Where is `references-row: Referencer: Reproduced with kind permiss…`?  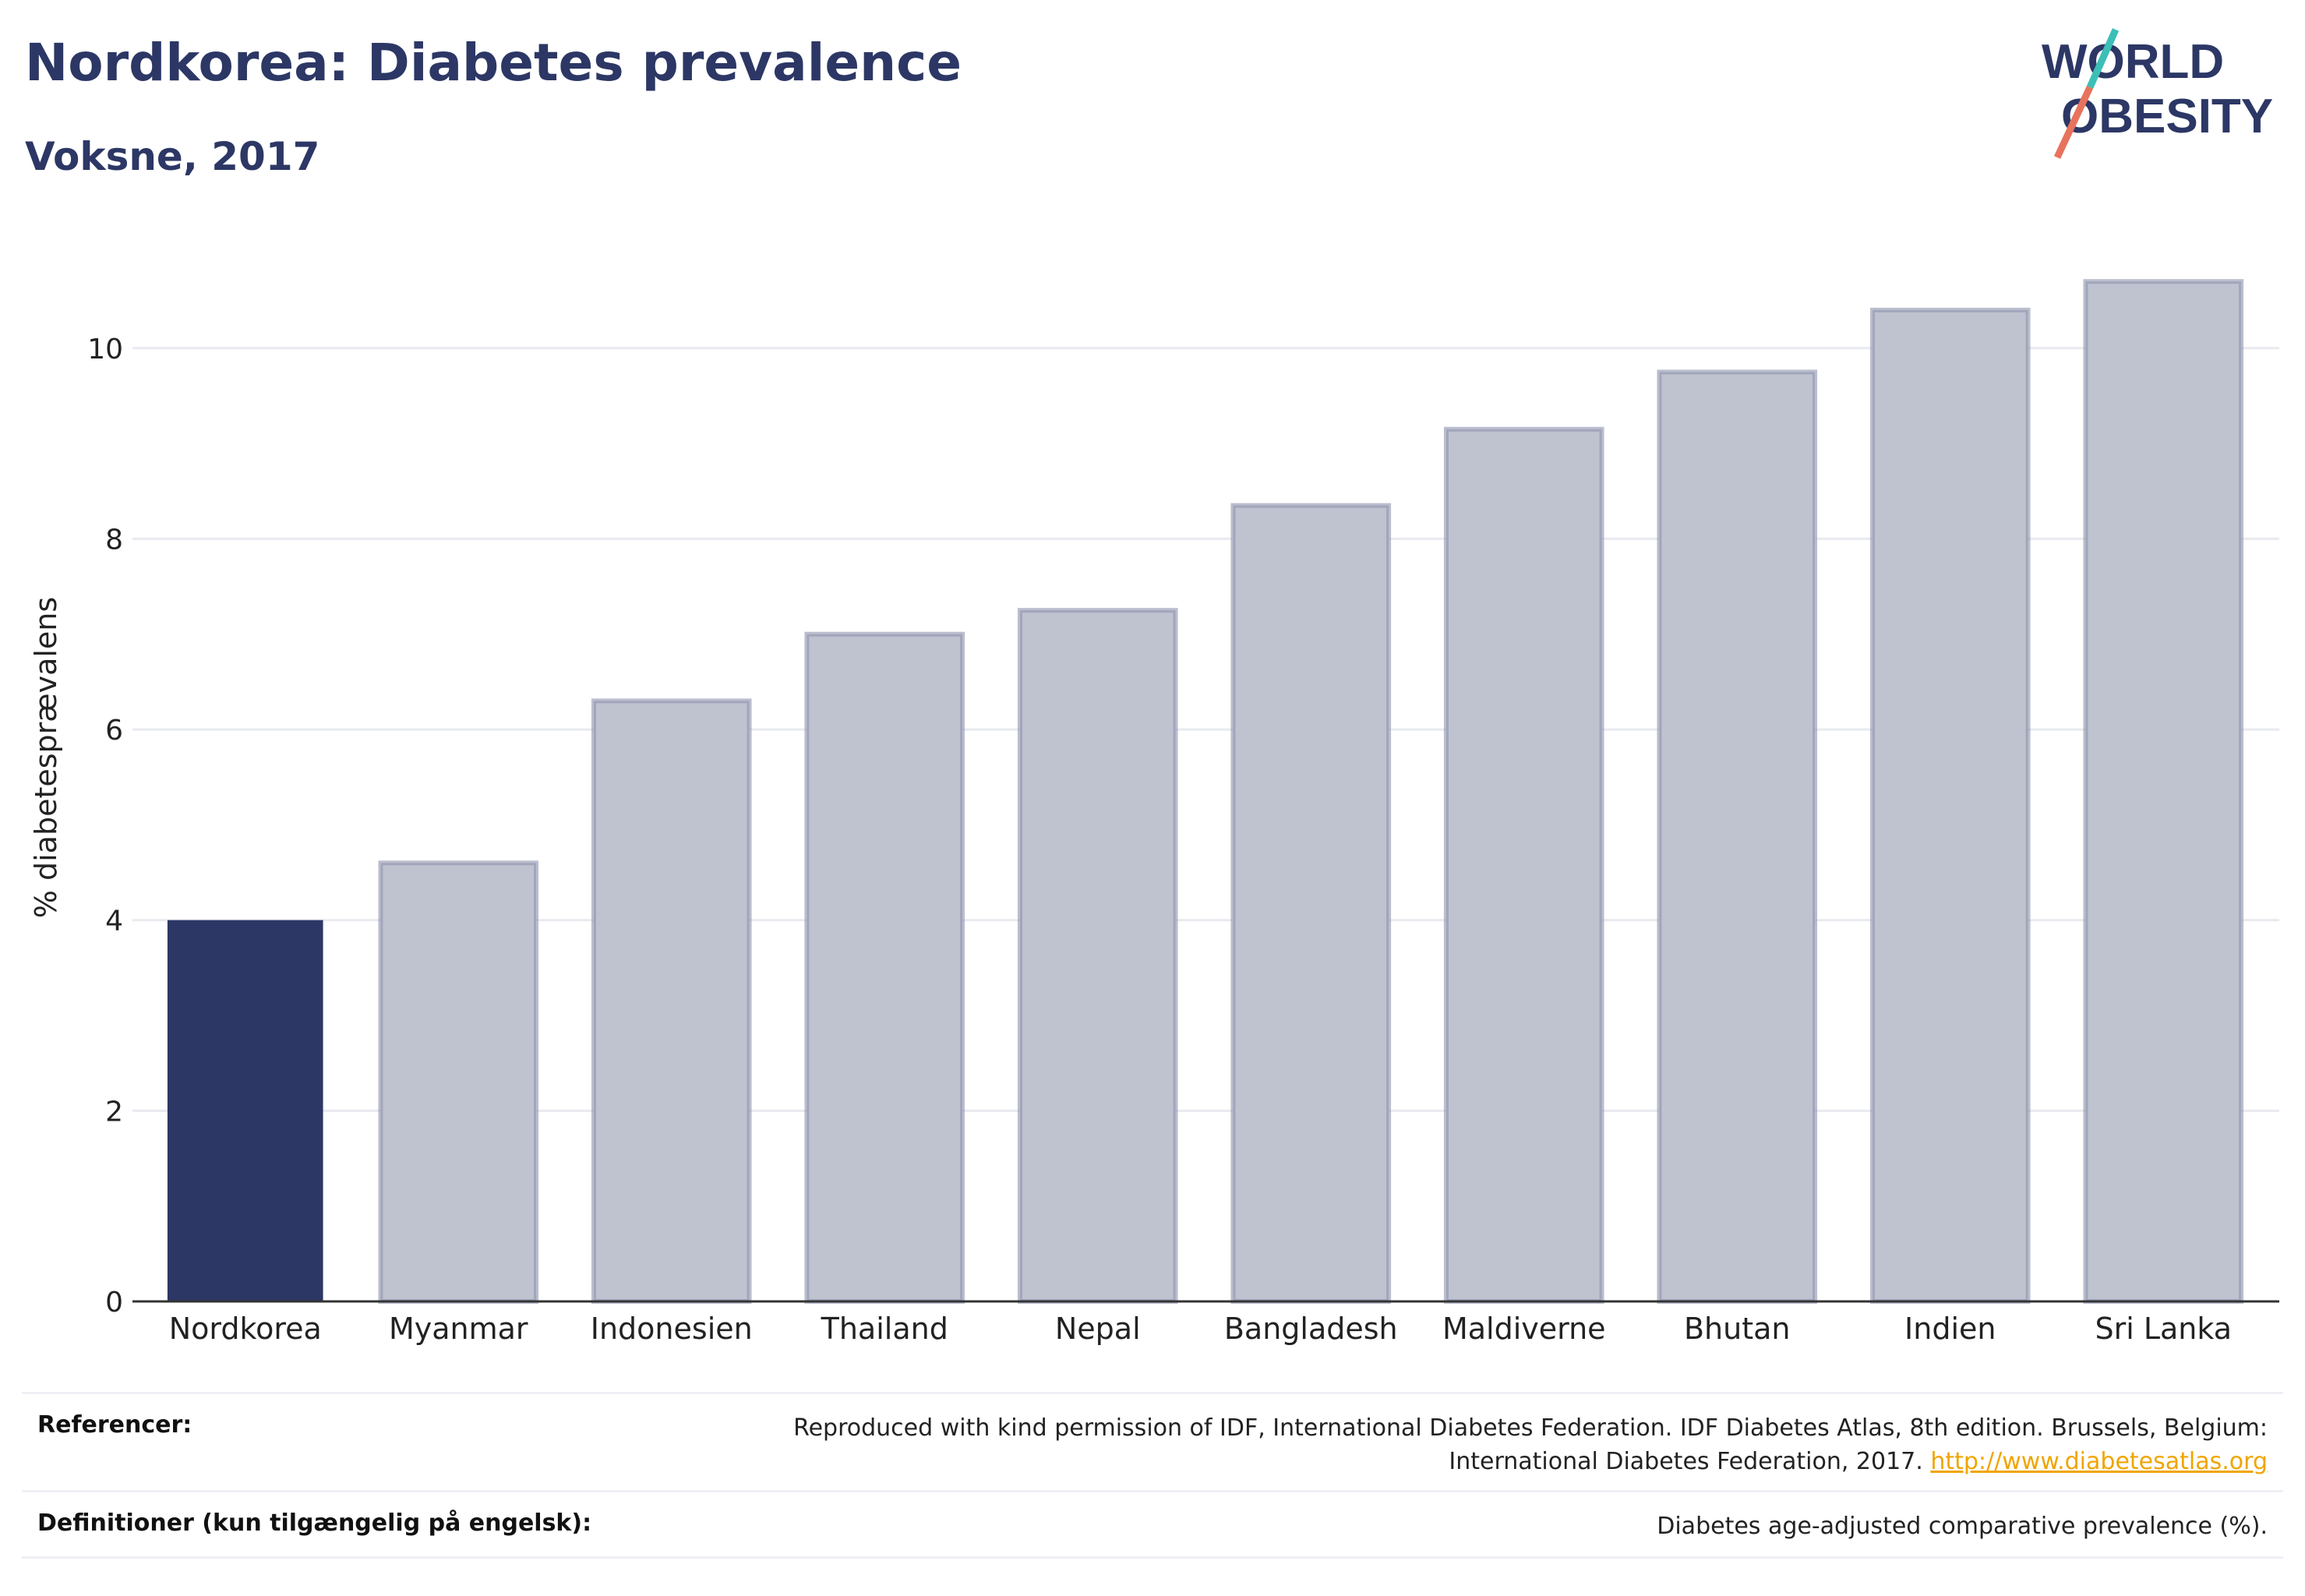 references-row: Referencer: Reproduced with kind permiss… is located at coordinates (1152, 1442).